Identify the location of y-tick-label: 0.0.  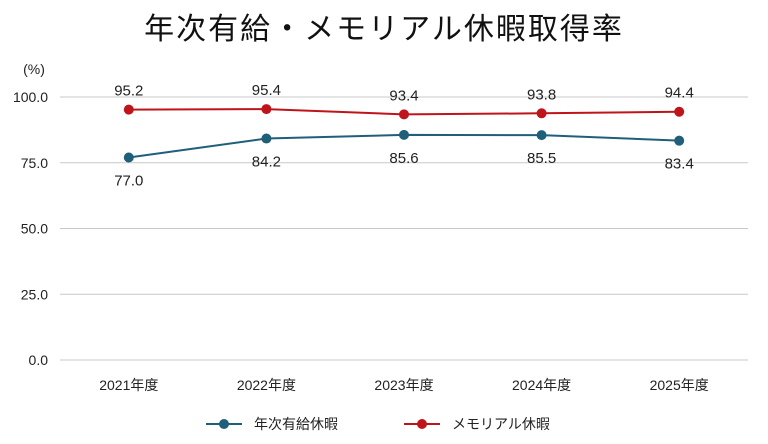
(39, 360).